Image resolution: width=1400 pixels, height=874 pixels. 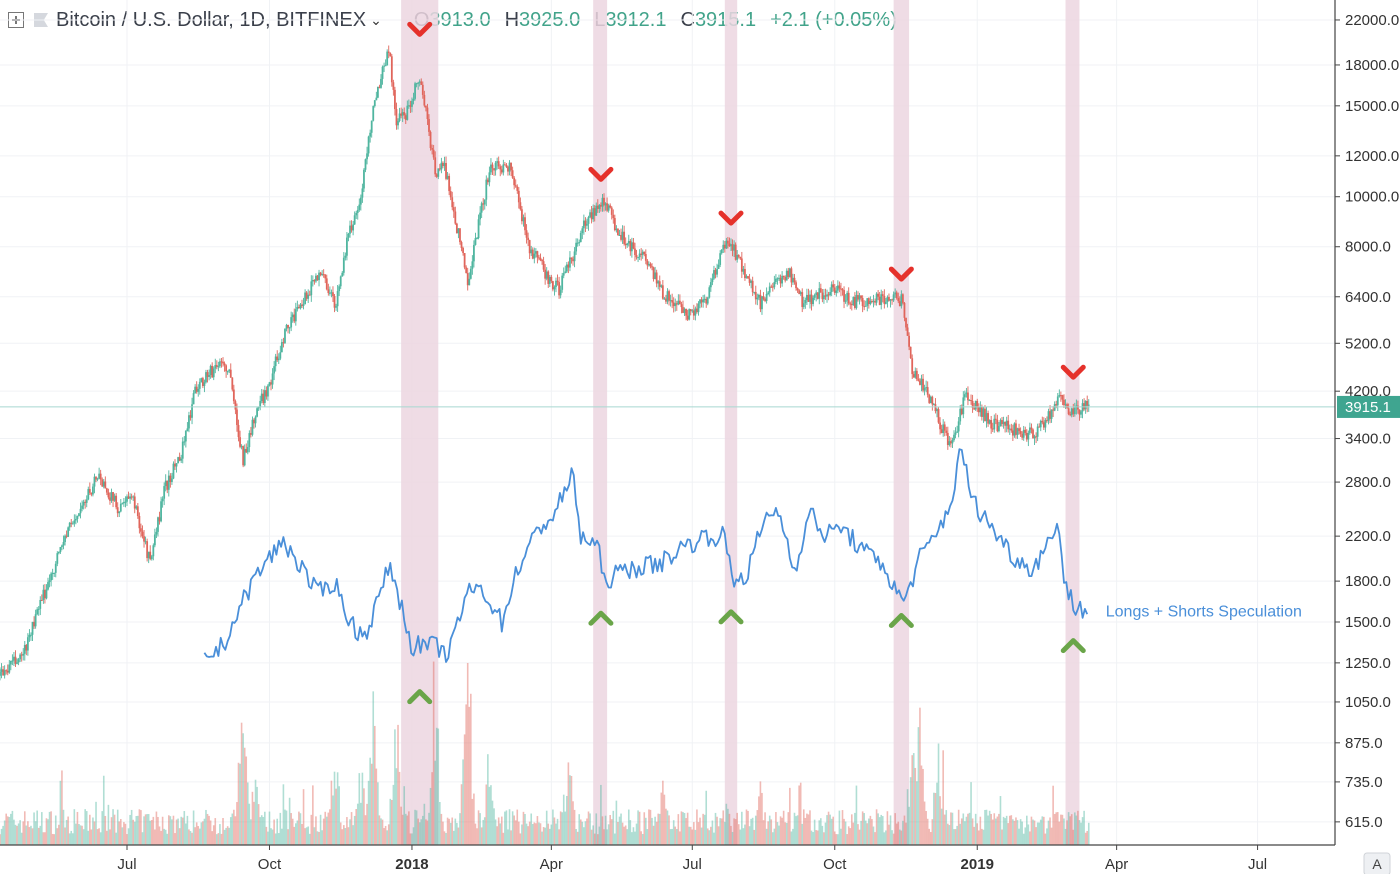 What do you see at coordinates (601, 618) in the screenshot?
I see `bottom-marker-icon` at bounding box center [601, 618].